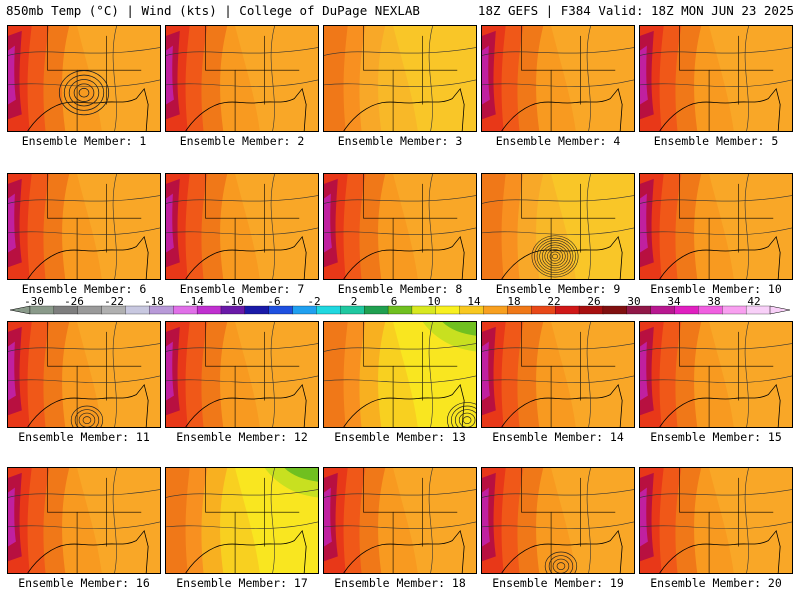 Image resolution: width=800 pixels, height=600 pixels. Describe the element at coordinates (780, 310) in the screenshot. I see `colorbar-max-arrow` at that location.